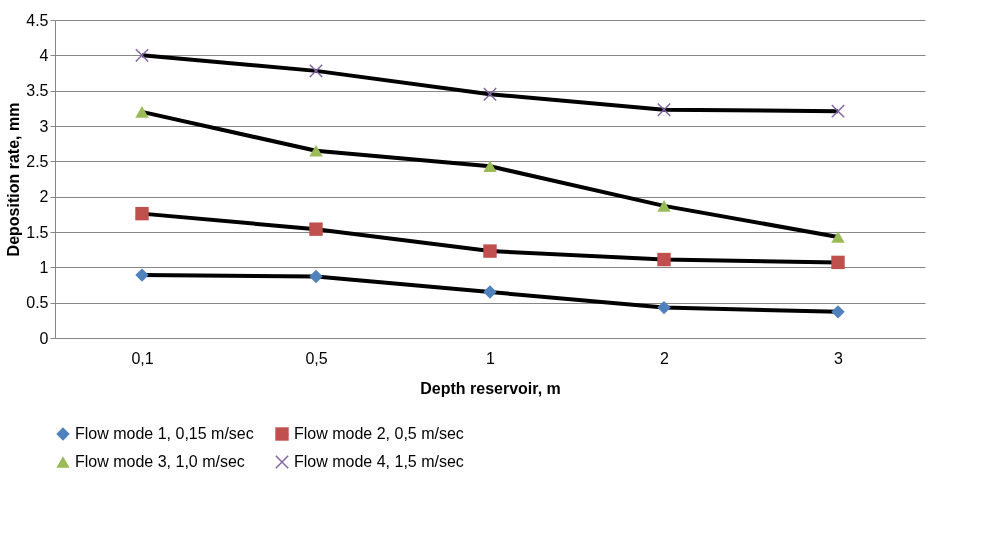 This screenshot has height=548, width=1007. Describe the element at coordinates (37, 20) in the screenshot. I see `y-tick-label: 4.5` at that location.